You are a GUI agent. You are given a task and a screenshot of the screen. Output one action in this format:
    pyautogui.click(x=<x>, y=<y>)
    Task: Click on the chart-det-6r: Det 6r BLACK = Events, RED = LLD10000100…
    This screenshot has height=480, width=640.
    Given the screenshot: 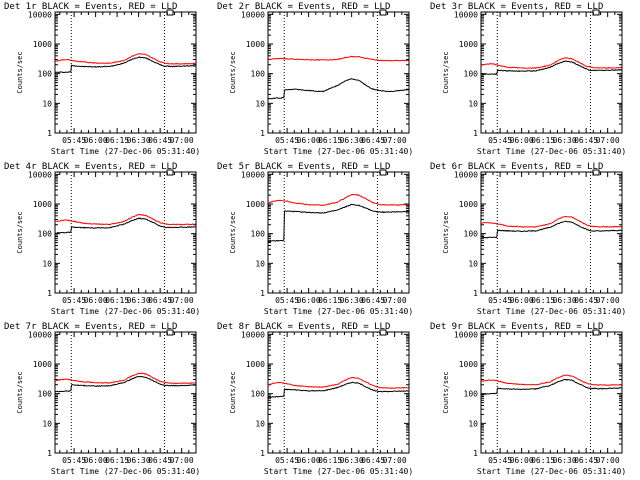 What is the action you would take?
    pyautogui.click(x=528, y=239)
    